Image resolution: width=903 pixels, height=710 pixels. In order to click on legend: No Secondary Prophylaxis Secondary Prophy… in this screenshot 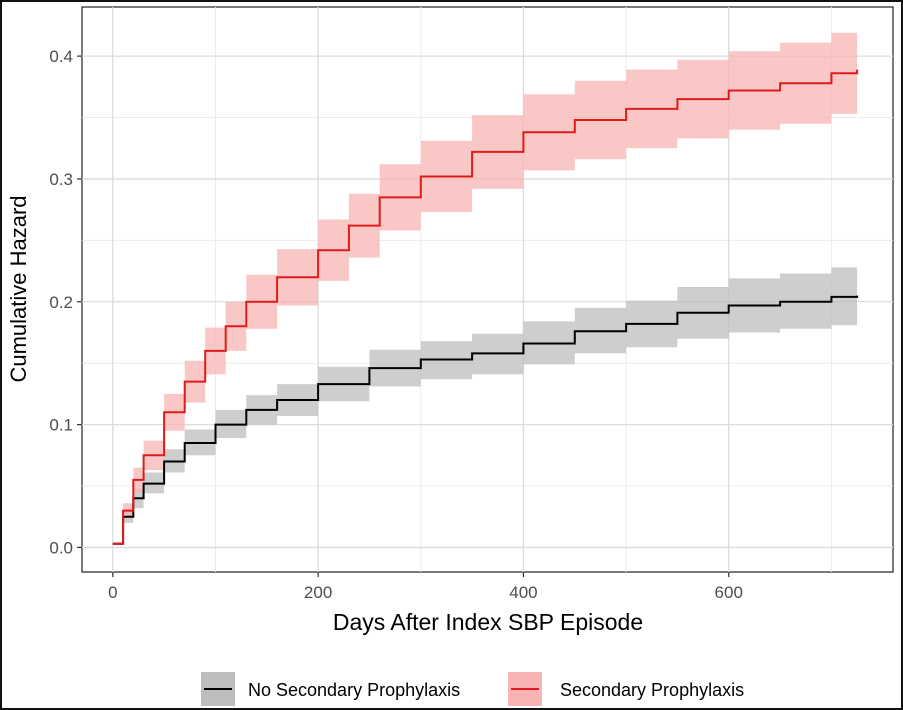, I will do `click(472, 689)`.